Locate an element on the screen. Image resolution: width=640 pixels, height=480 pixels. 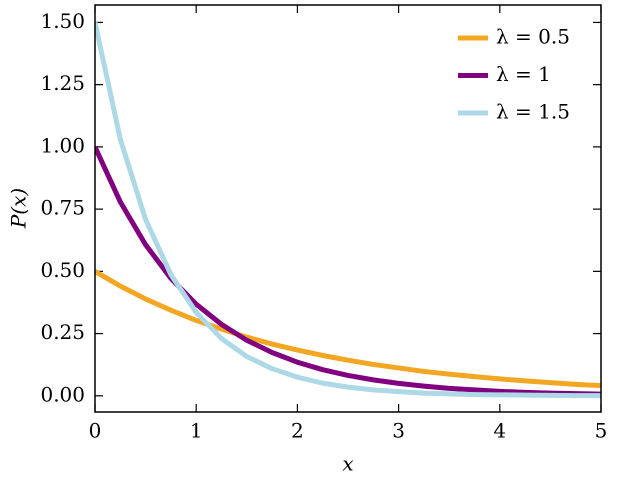
legend-label: λ = 1 is located at coordinates (523, 74).